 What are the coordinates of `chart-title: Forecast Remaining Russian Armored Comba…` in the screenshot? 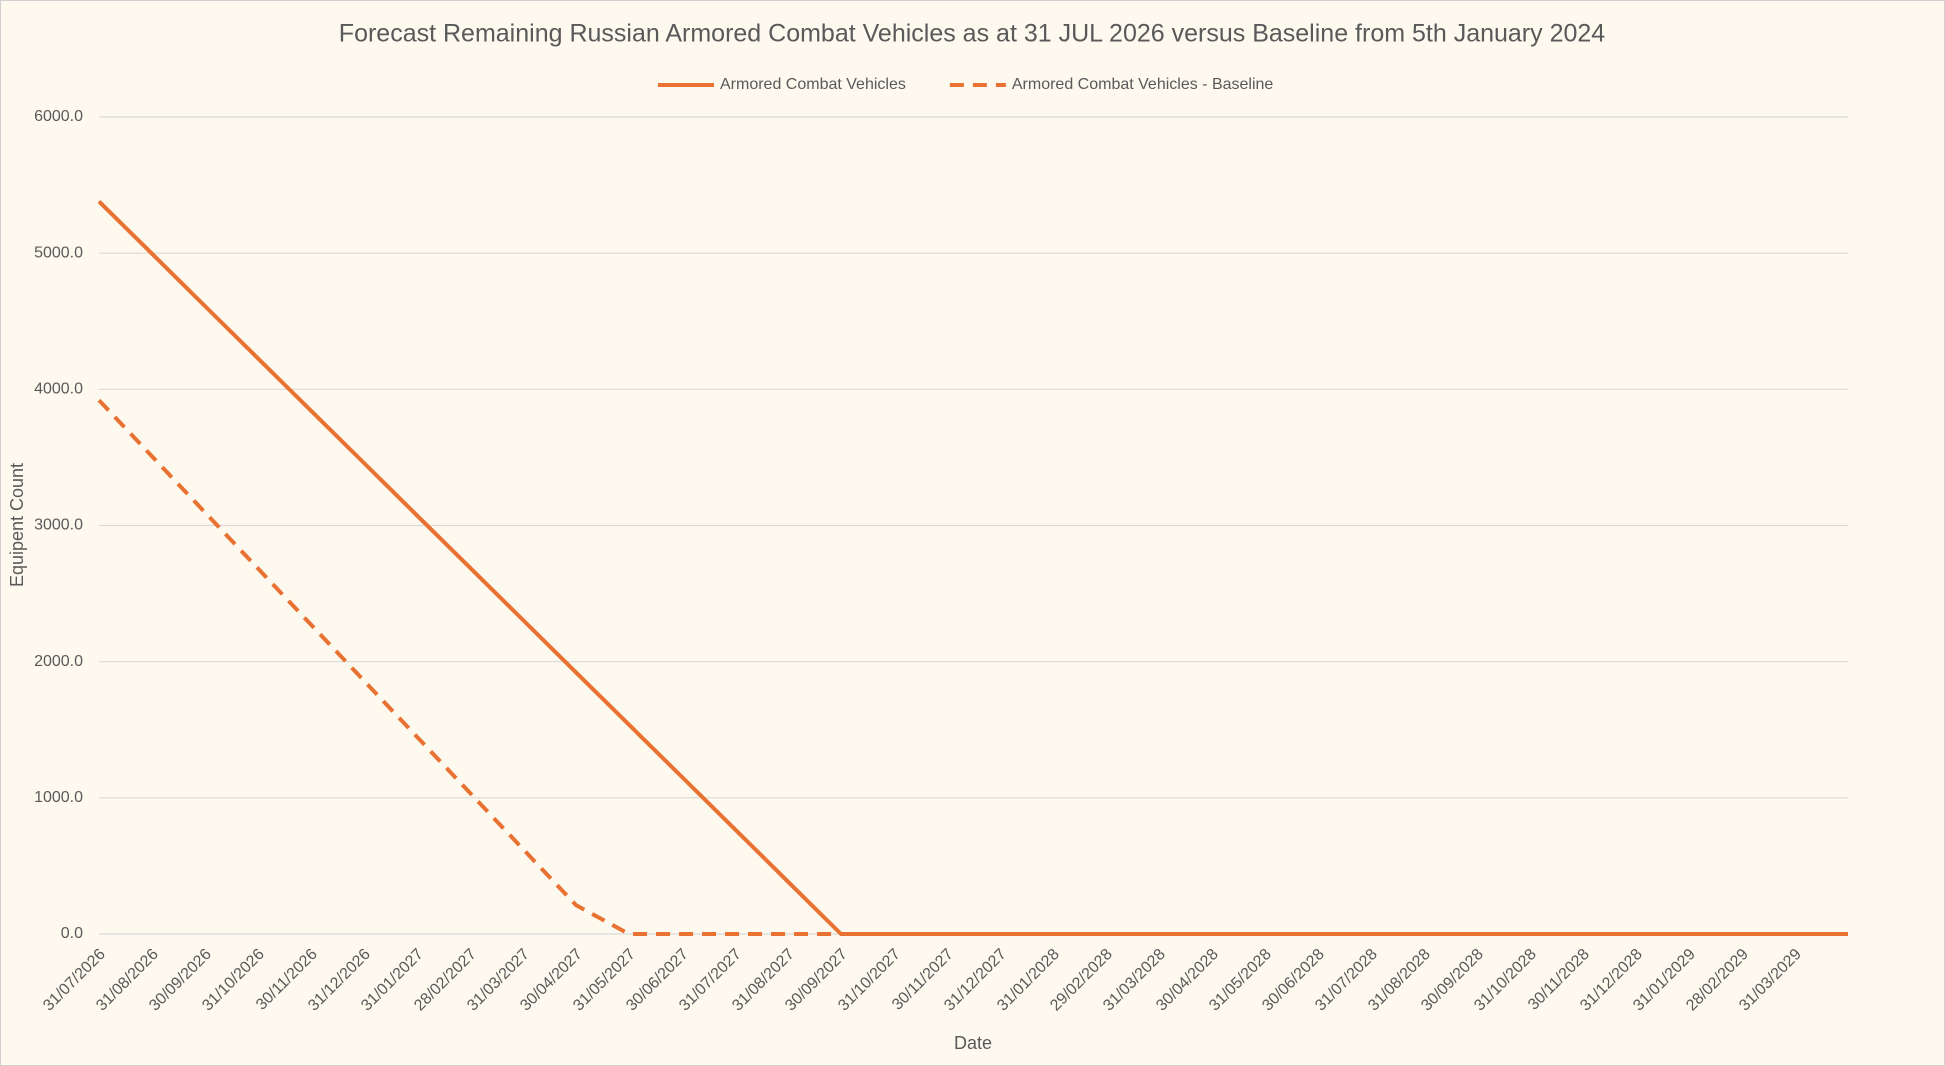 It's located at (972, 34).